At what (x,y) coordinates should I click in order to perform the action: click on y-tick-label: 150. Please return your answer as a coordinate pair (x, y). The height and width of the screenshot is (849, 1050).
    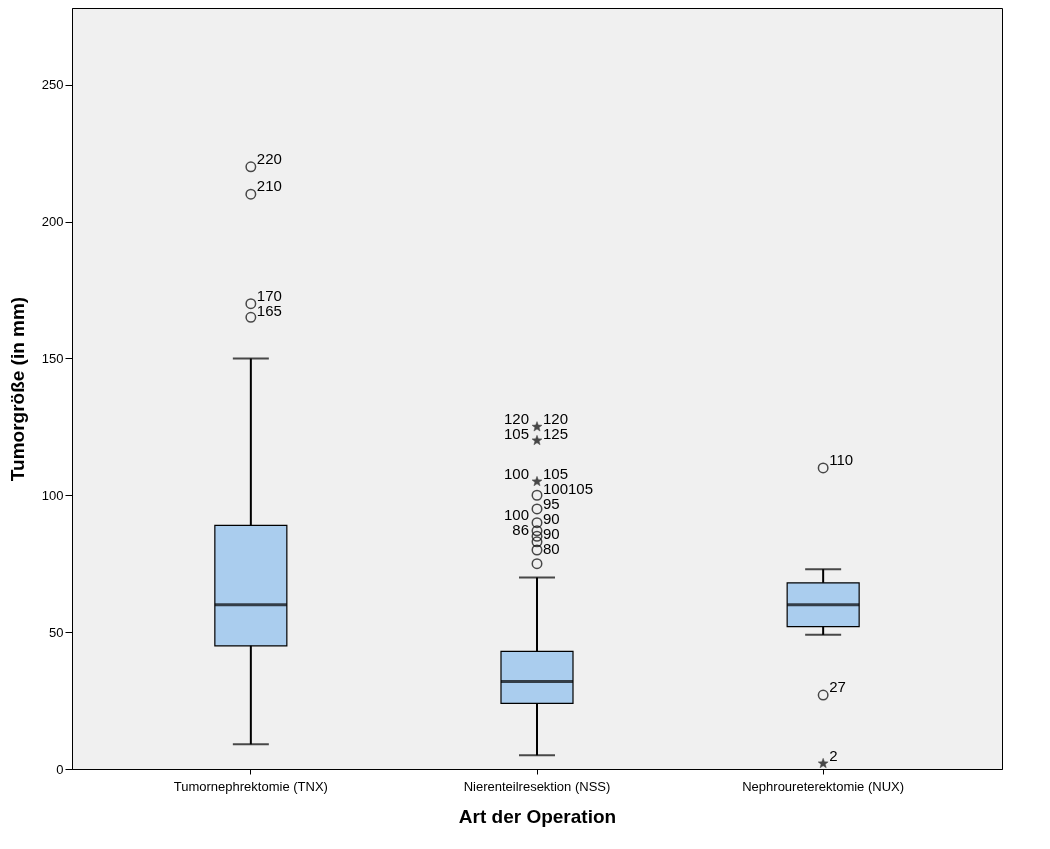
    Looking at the image, I should click on (52, 358).